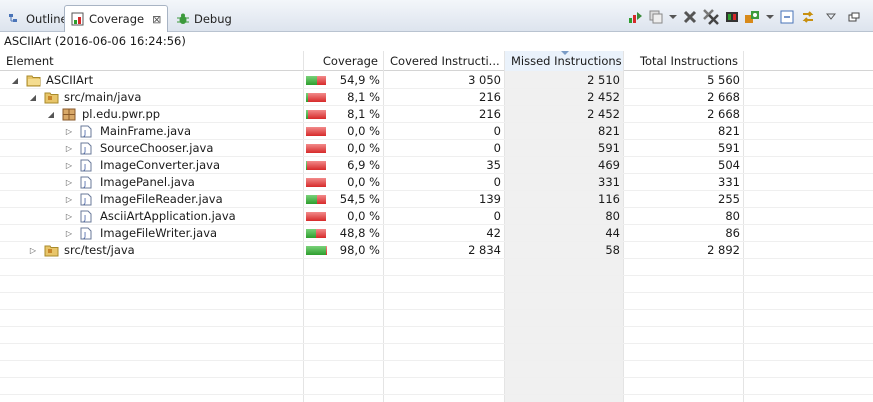 This screenshot has height=402, width=873. What do you see at coordinates (484, 80) in the screenshot?
I see `covered-value: 3 050` at bounding box center [484, 80].